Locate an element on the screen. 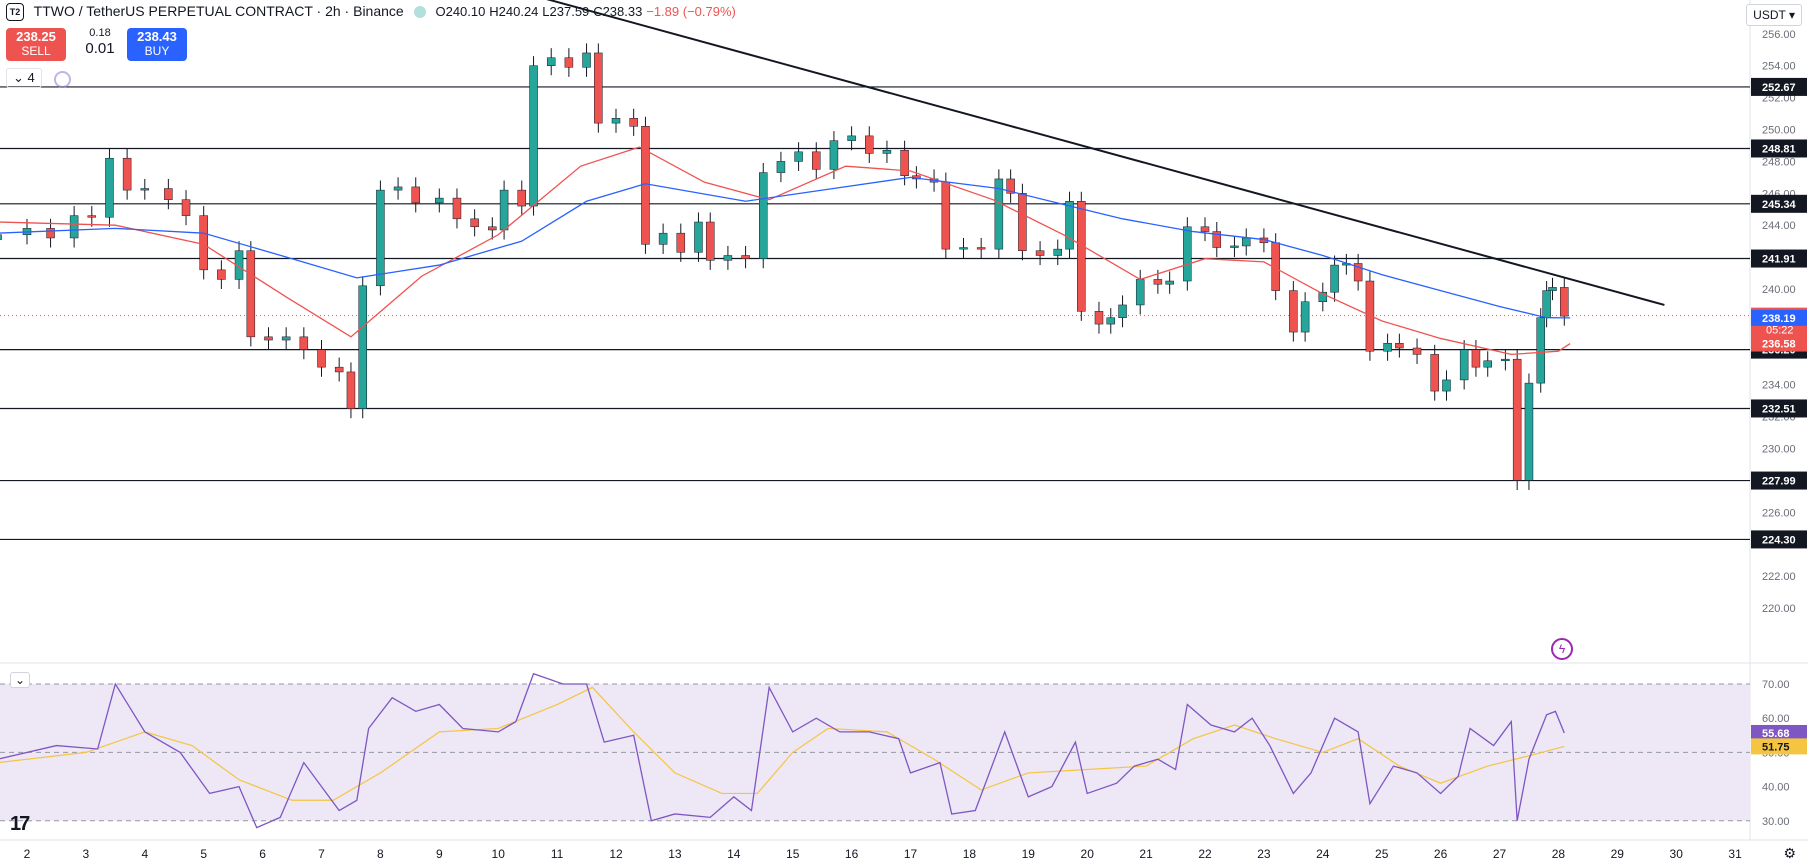 The width and height of the screenshot is (1808, 866). currency-select: USDT ▾ is located at coordinates (1774, 15).